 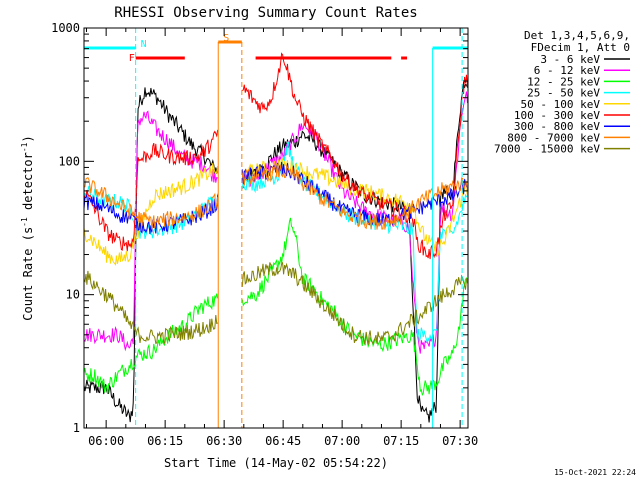 I want to click on legend-entry-5: 100 - 300 keV, so click(x=557, y=115).